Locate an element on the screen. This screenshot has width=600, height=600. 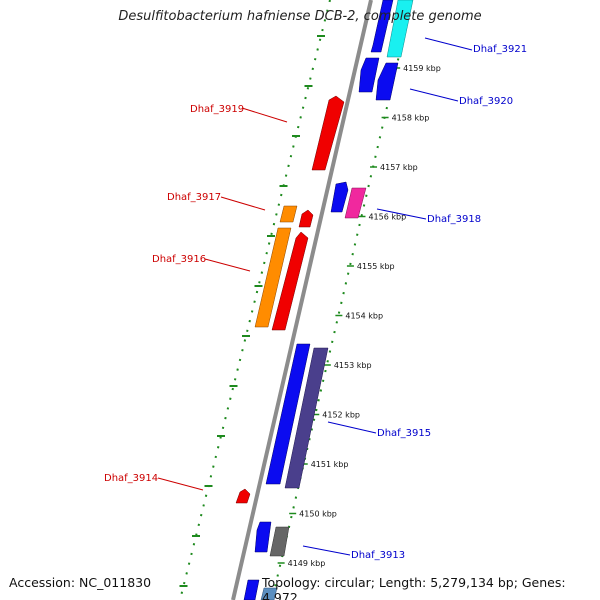
scale-tick-label: 4153 kbp is located at coordinates (353, 365).